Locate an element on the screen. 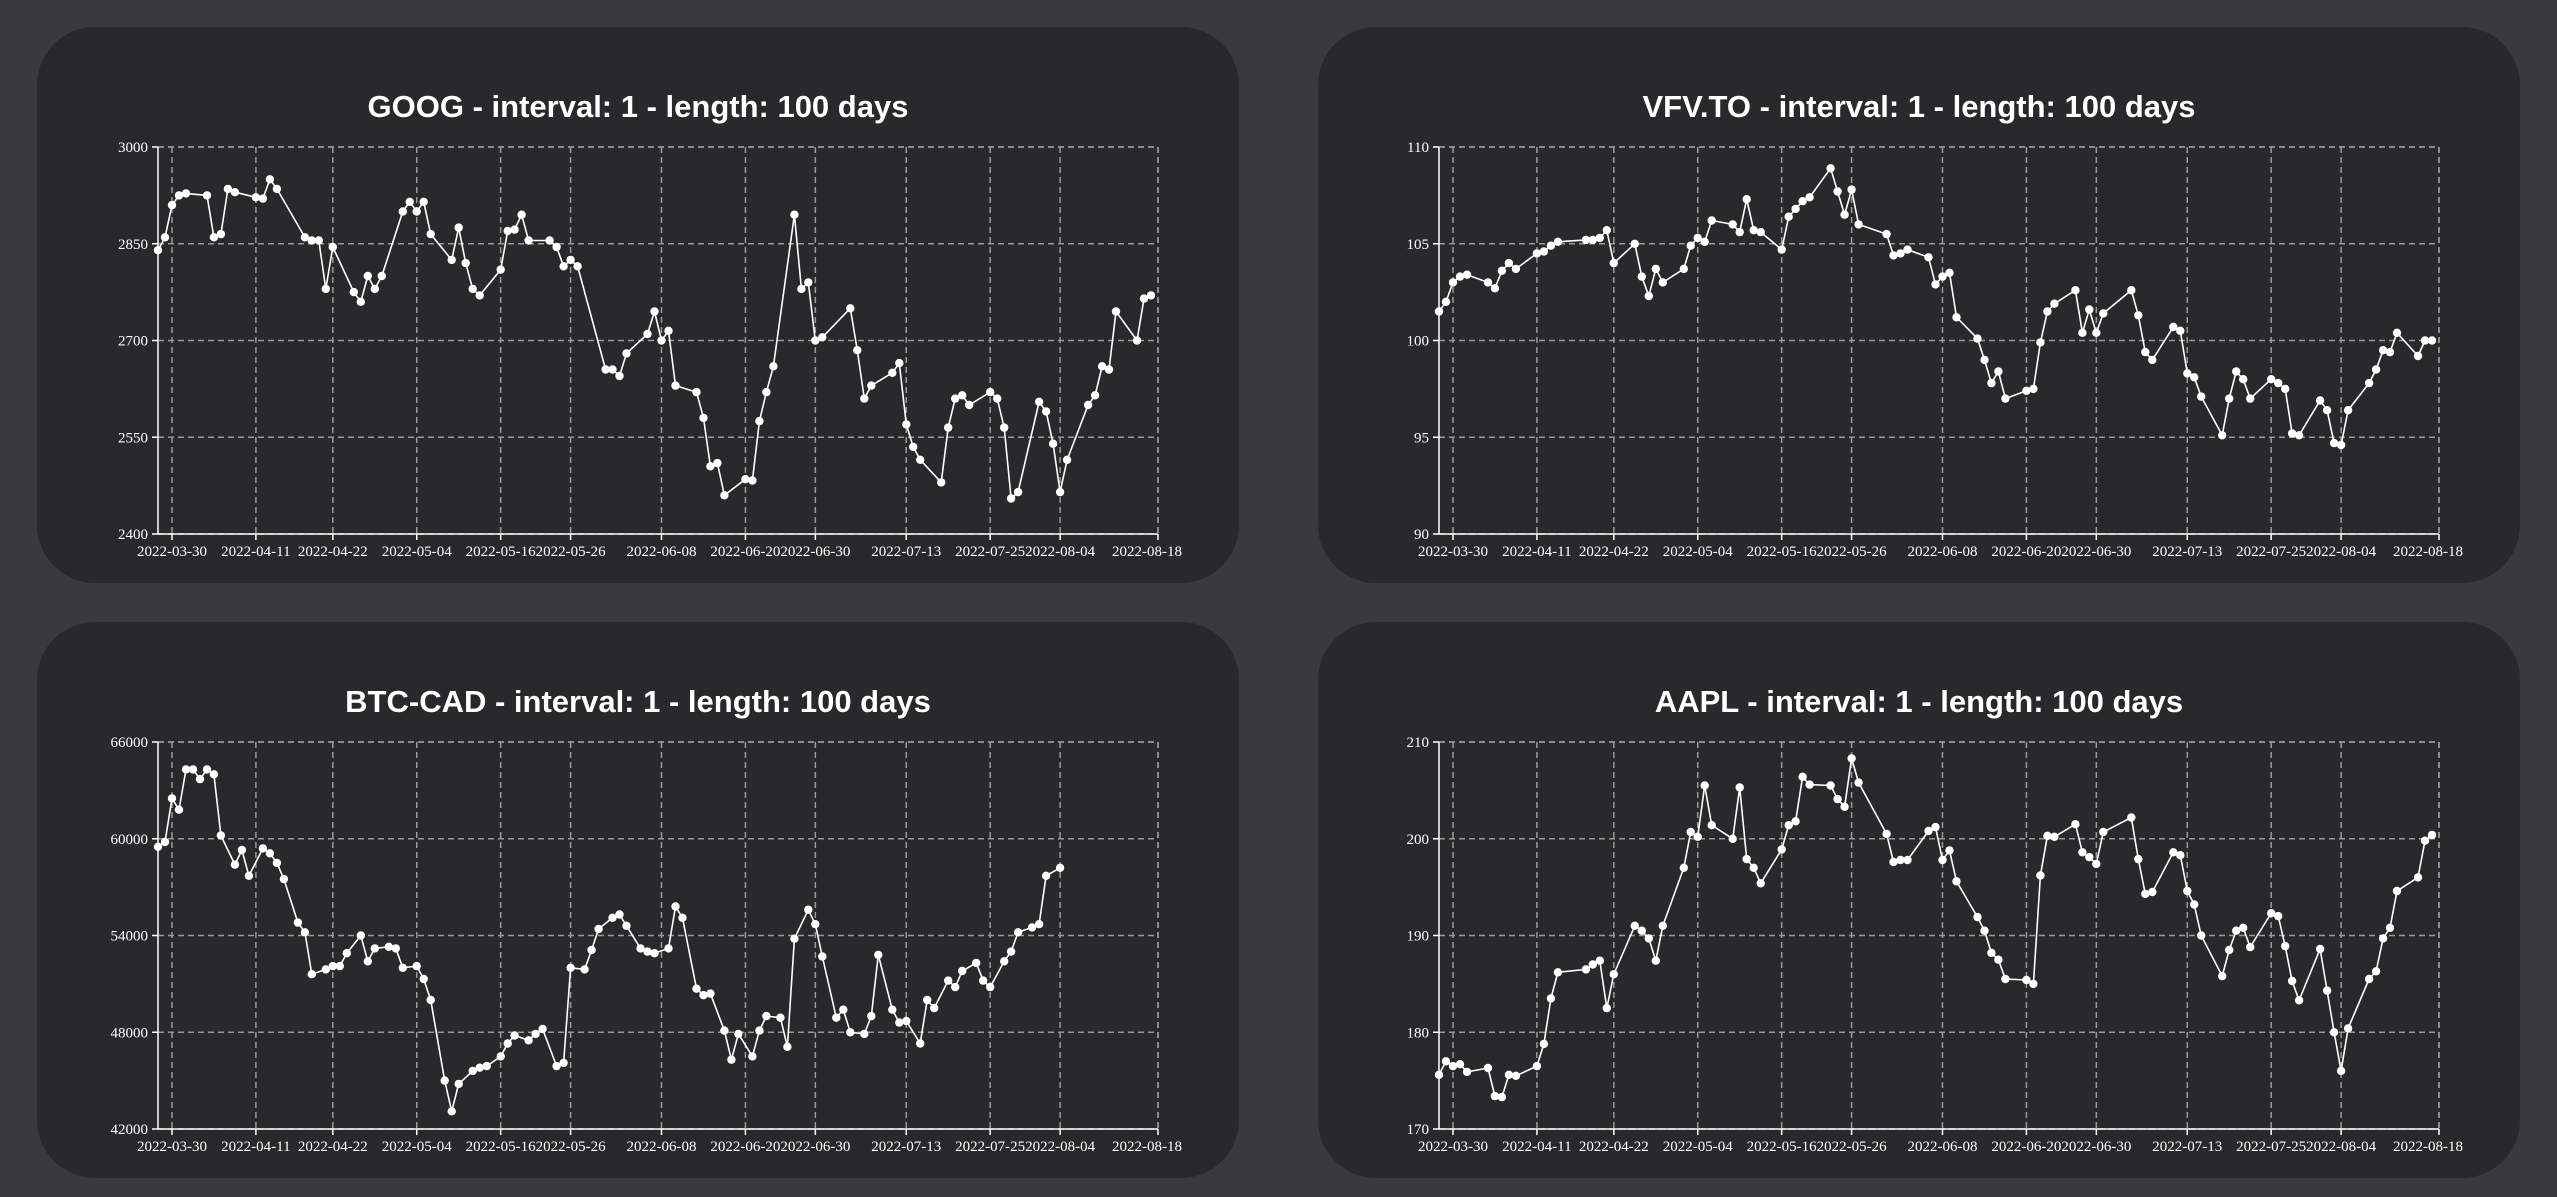 This screenshot has width=2557, height=1197. y-tick-label: 48000 is located at coordinates (130, 1033).